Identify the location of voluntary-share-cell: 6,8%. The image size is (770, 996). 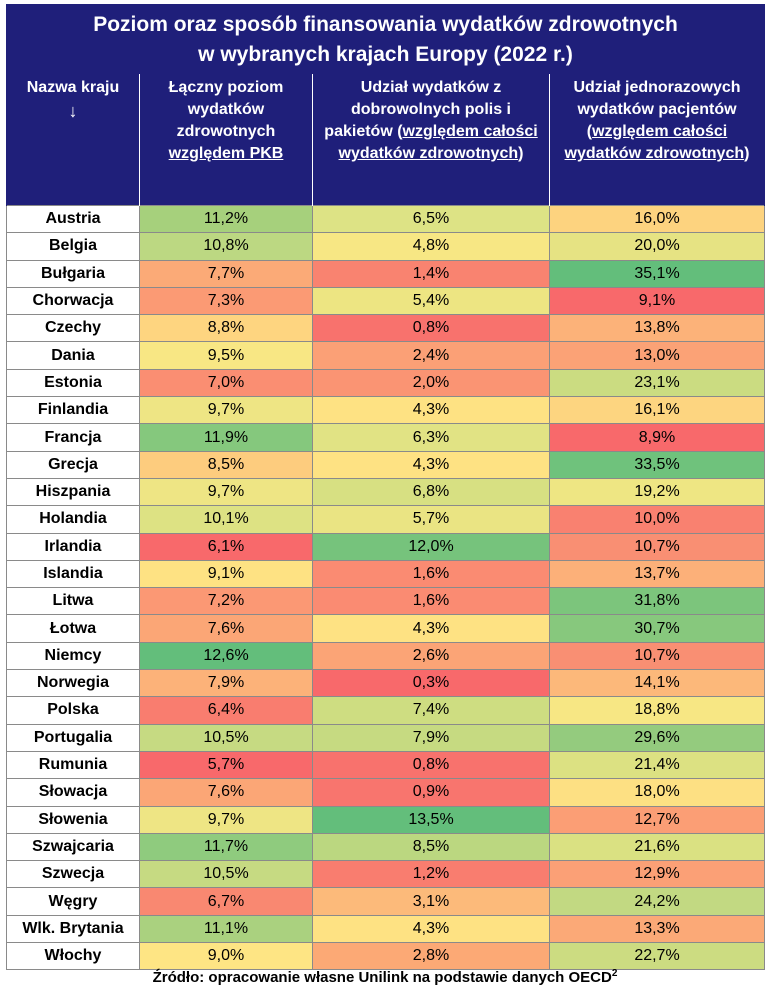
(431, 492).